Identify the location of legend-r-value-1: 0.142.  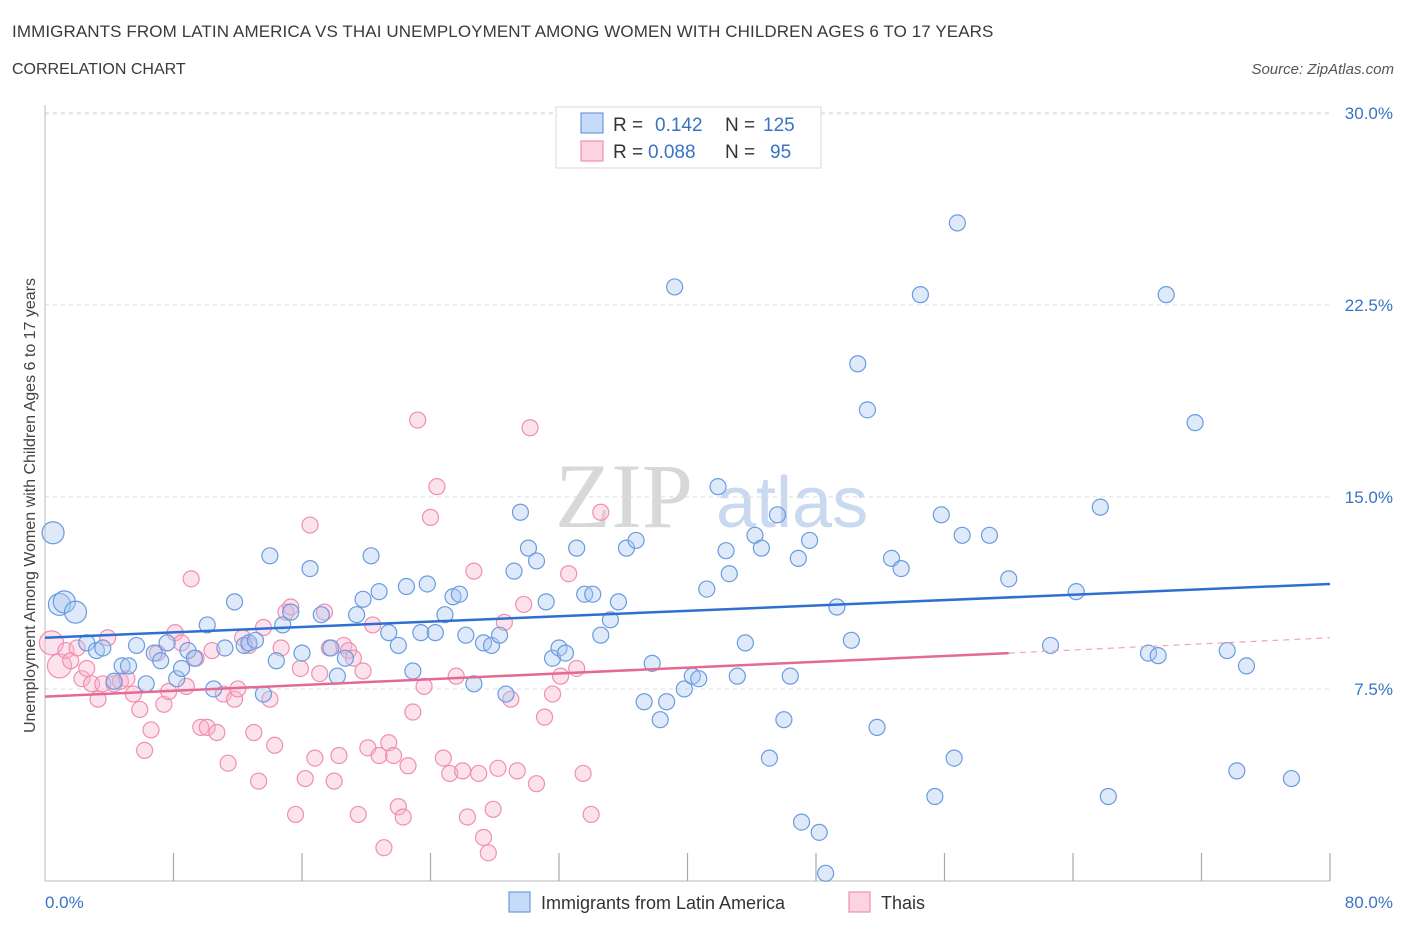
(679, 125).